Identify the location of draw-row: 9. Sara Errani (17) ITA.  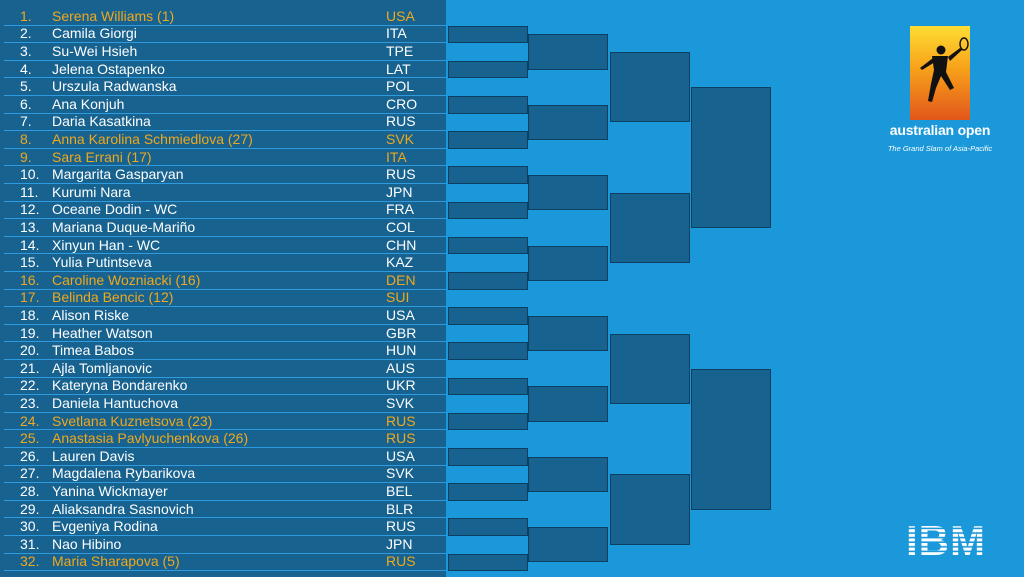
(225, 158).